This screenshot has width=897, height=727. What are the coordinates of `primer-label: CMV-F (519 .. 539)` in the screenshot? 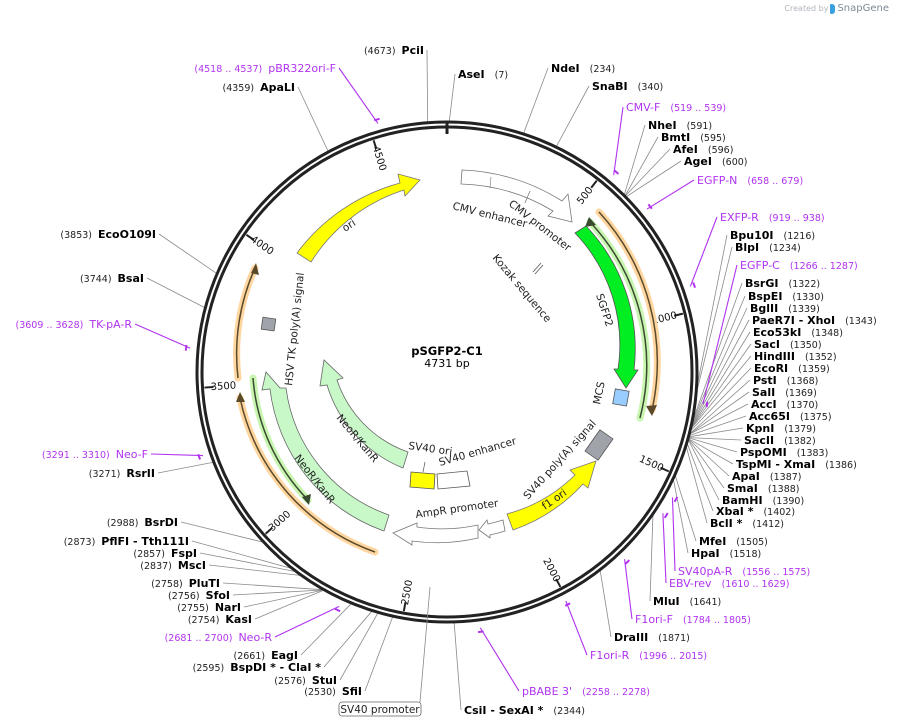 It's located at (676, 107).